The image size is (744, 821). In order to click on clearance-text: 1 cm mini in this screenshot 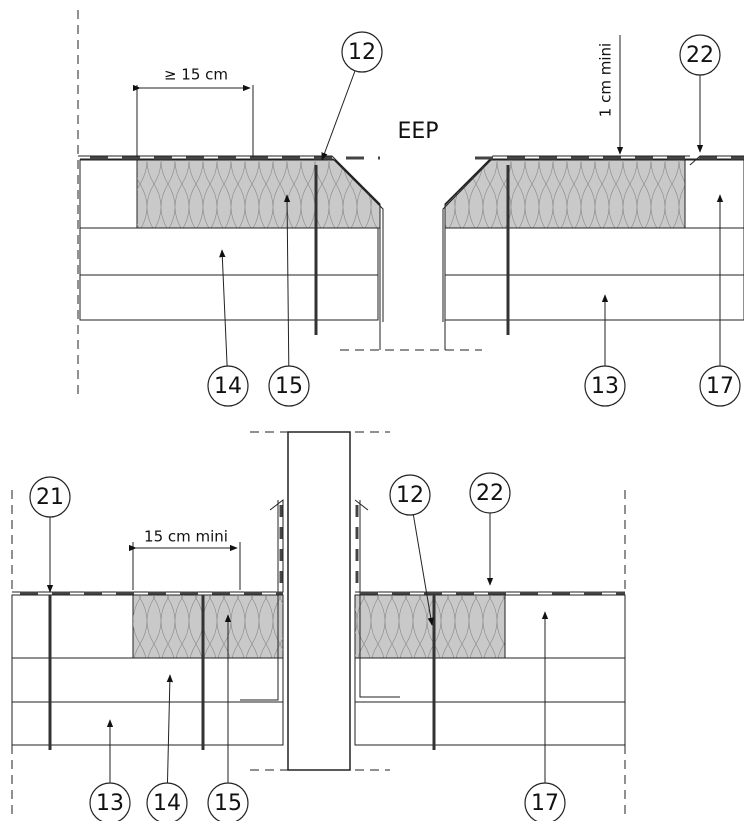, I will do `click(606, 80)`.